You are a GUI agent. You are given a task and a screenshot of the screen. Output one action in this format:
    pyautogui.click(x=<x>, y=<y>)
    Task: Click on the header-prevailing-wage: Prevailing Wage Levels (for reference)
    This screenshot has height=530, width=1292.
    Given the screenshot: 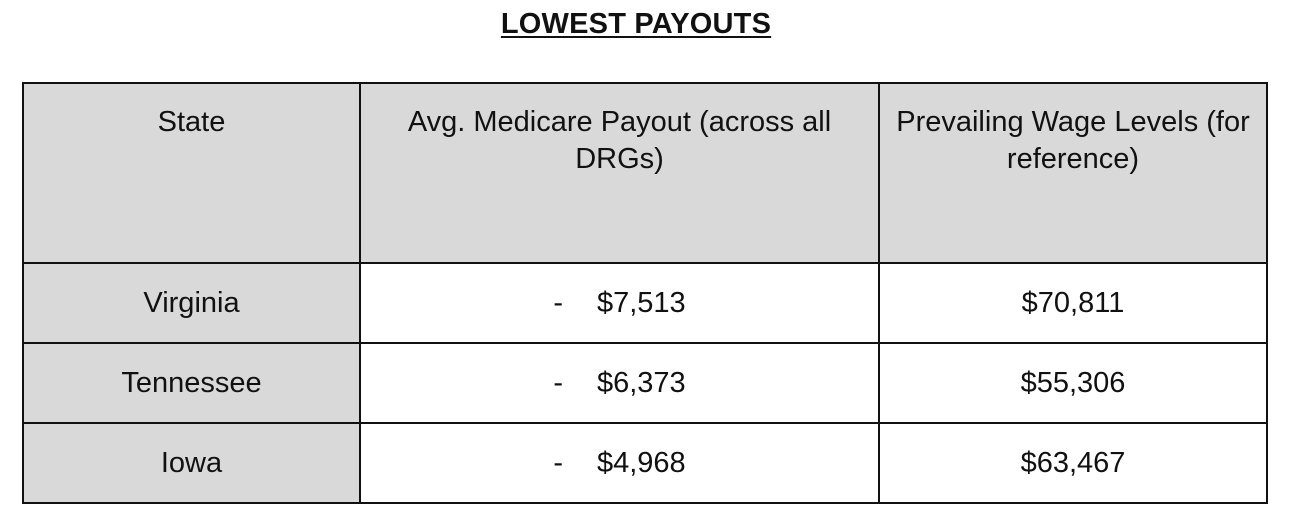 What is the action you would take?
    pyautogui.click(x=1073, y=173)
    